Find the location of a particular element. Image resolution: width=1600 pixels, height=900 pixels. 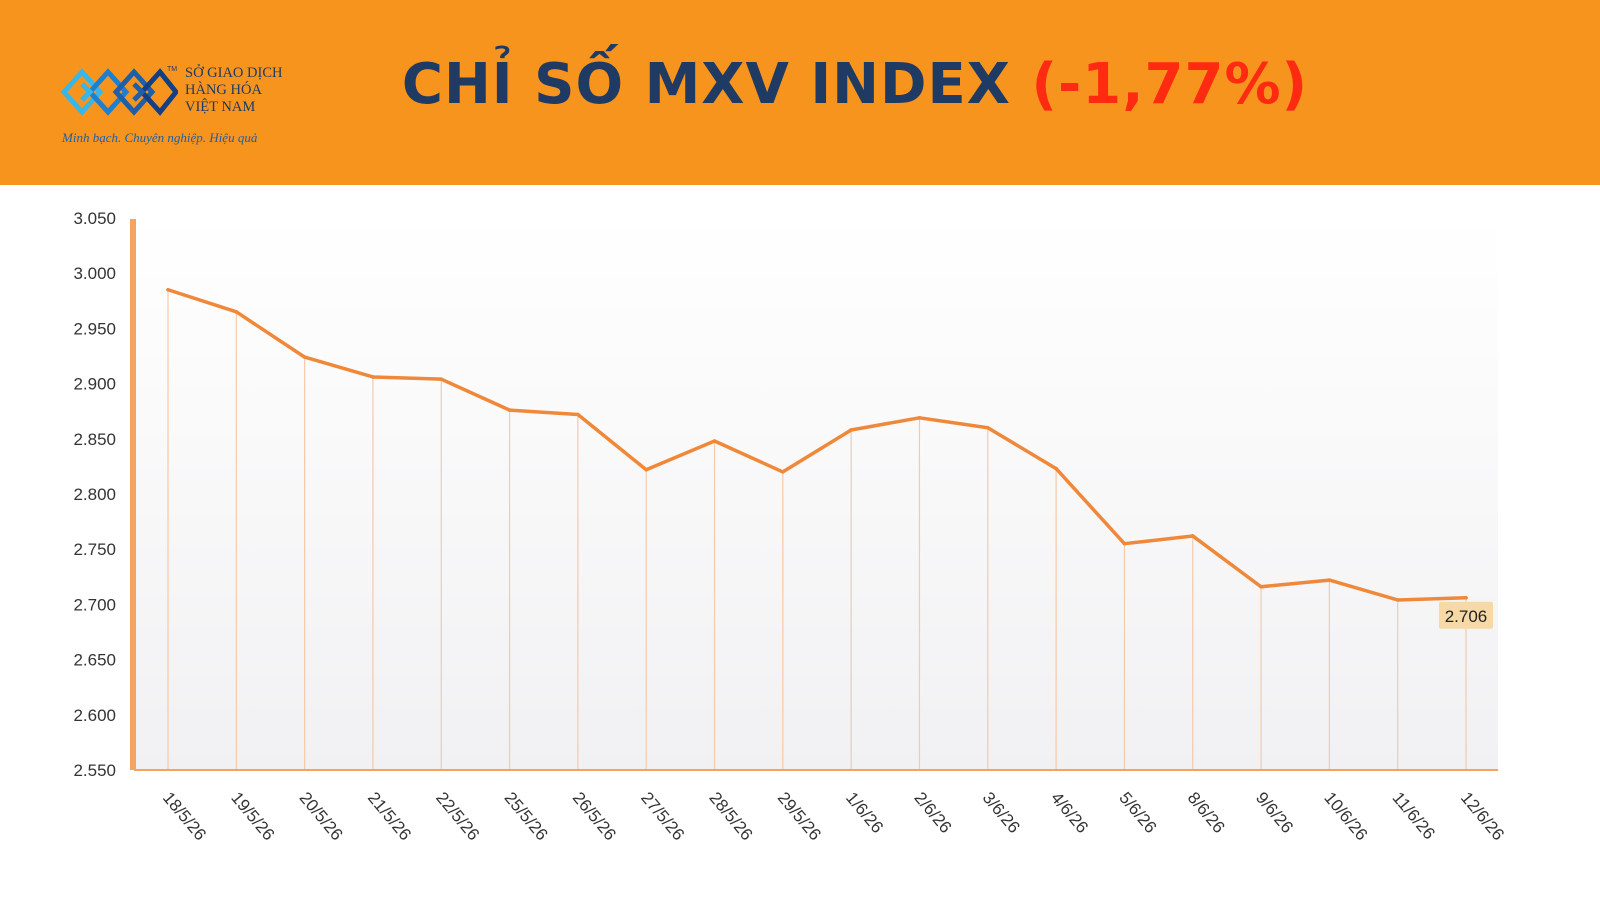

y-tick-label: 3.050 is located at coordinates (94, 218).